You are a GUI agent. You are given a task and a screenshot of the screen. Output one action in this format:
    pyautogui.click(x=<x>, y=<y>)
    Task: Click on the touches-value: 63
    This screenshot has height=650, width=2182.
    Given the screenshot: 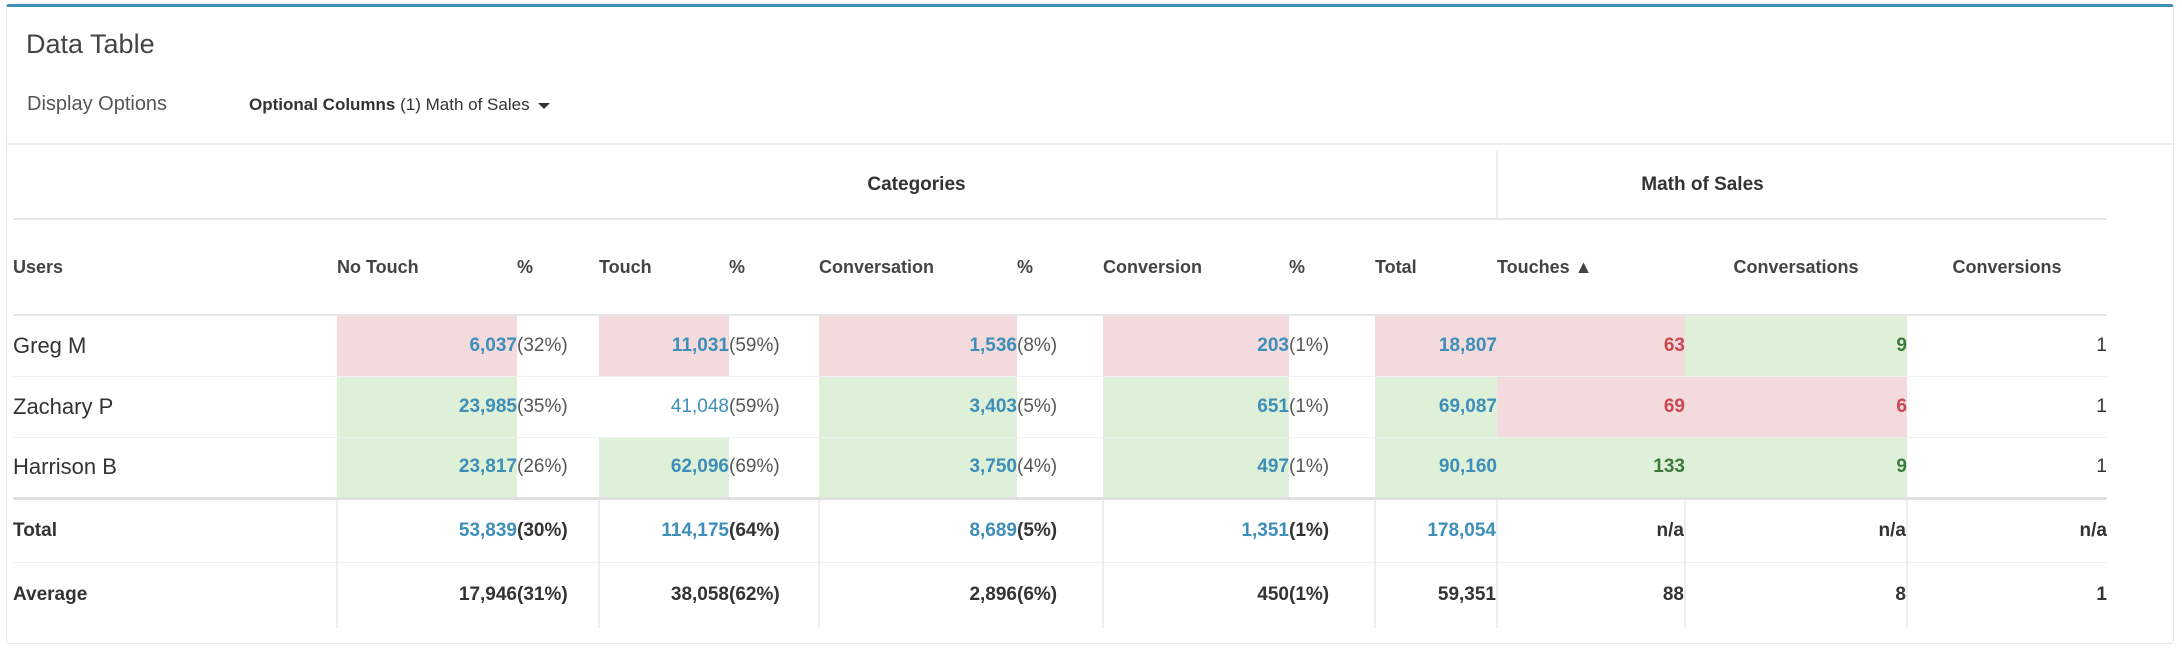 What is the action you would take?
    pyautogui.click(x=1591, y=346)
    